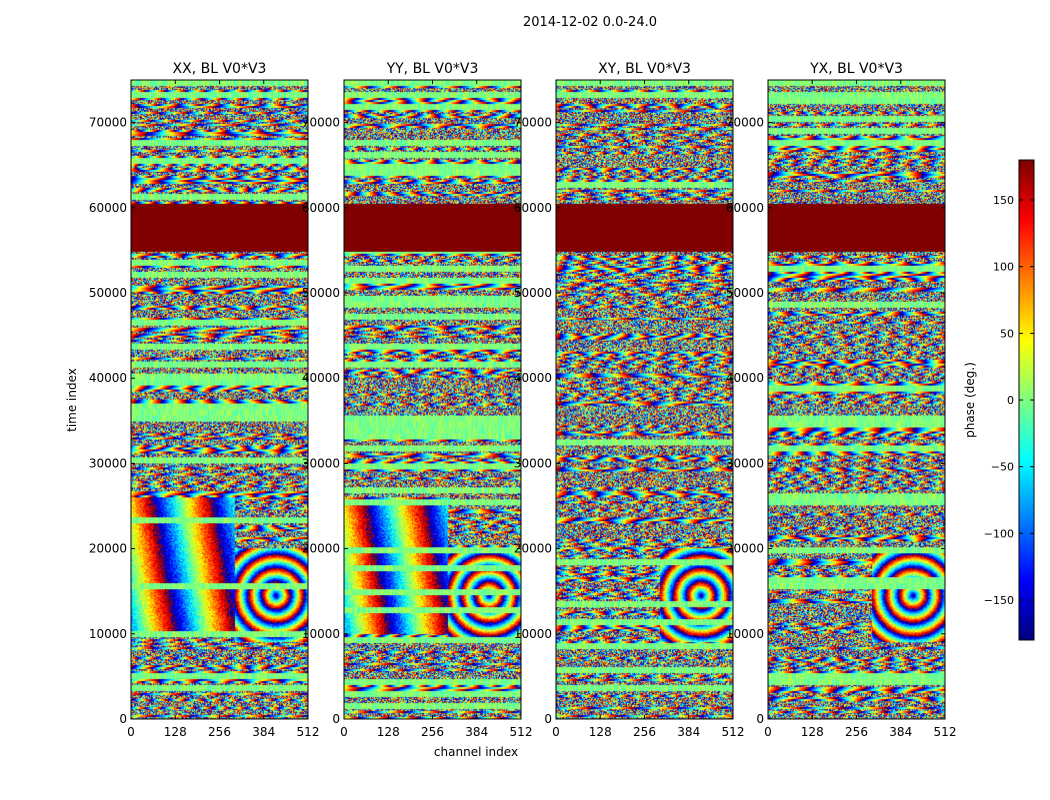 The height and width of the screenshot is (800, 1050). What do you see at coordinates (644, 69) in the screenshot?
I see `panel-title: XY, BL V0*V3` at bounding box center [644, 69].